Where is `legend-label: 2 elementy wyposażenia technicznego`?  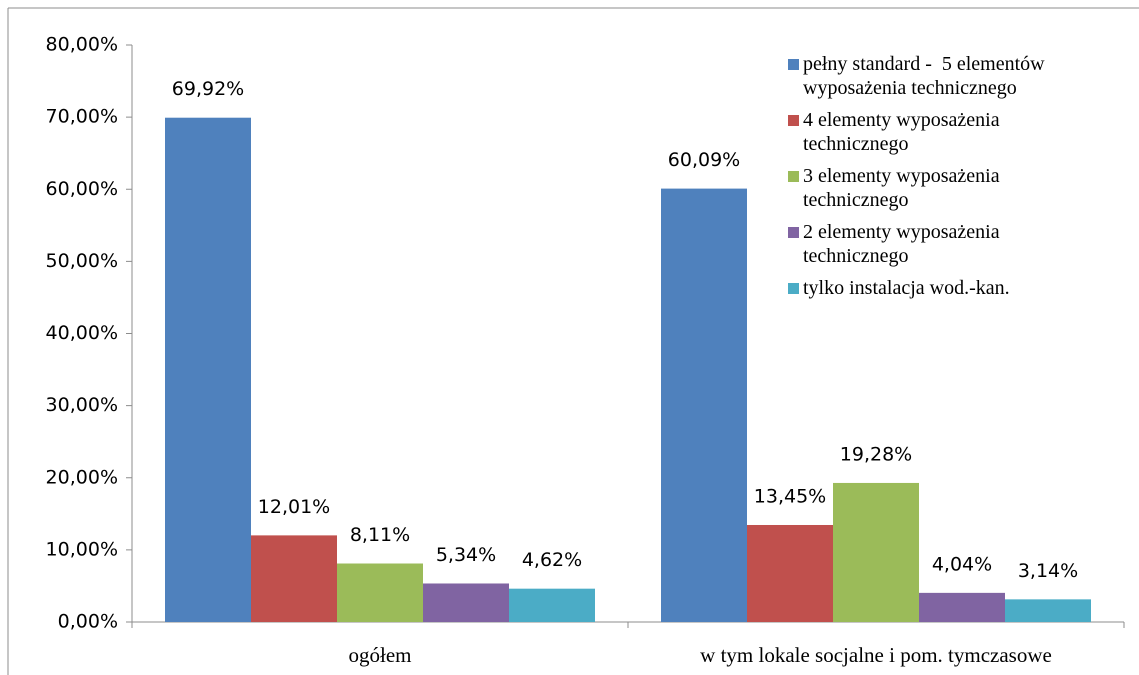
legend-label: 2 elementy wyposażenia technicznego is located at coordinates (904, 244).